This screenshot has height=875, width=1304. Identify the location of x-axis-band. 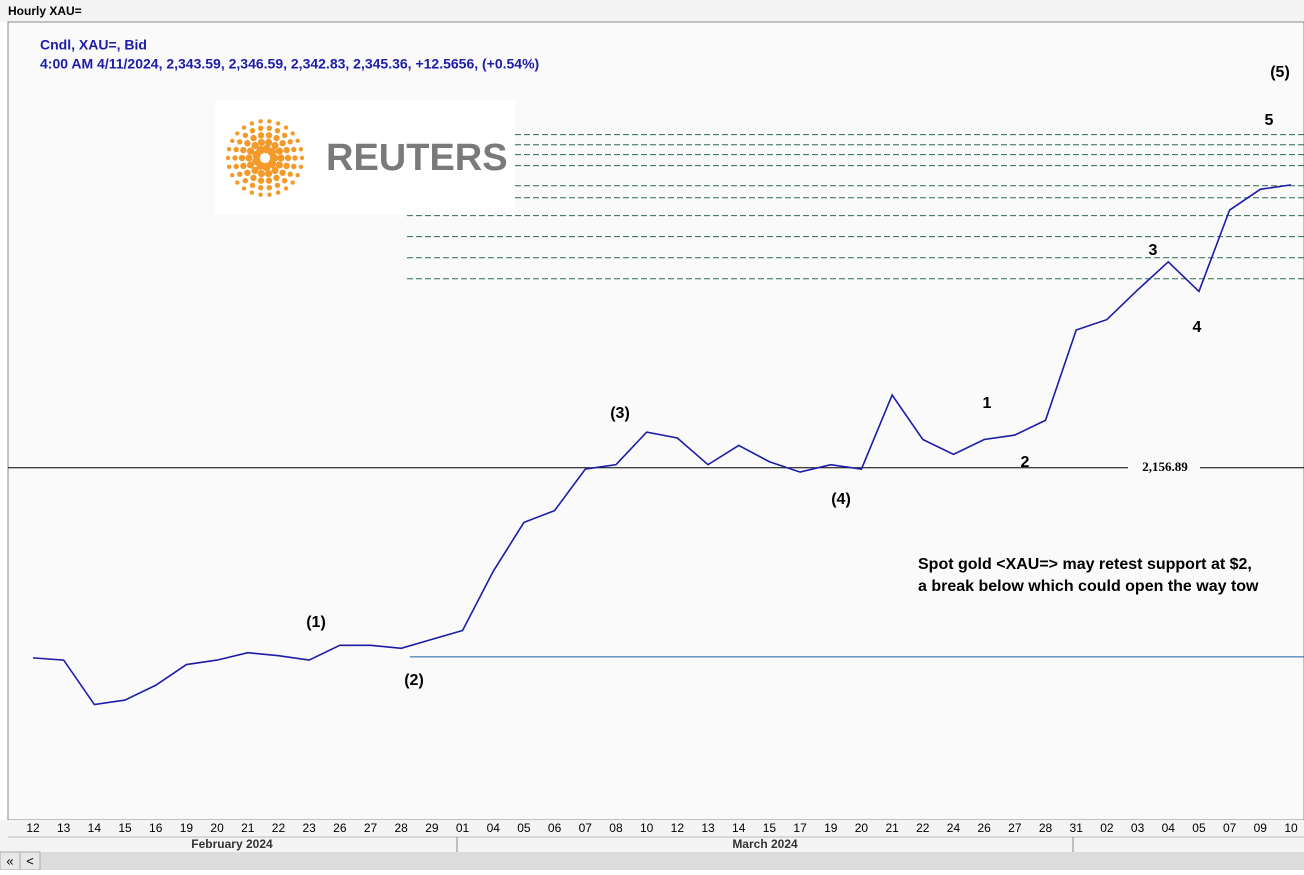
(652, 836).